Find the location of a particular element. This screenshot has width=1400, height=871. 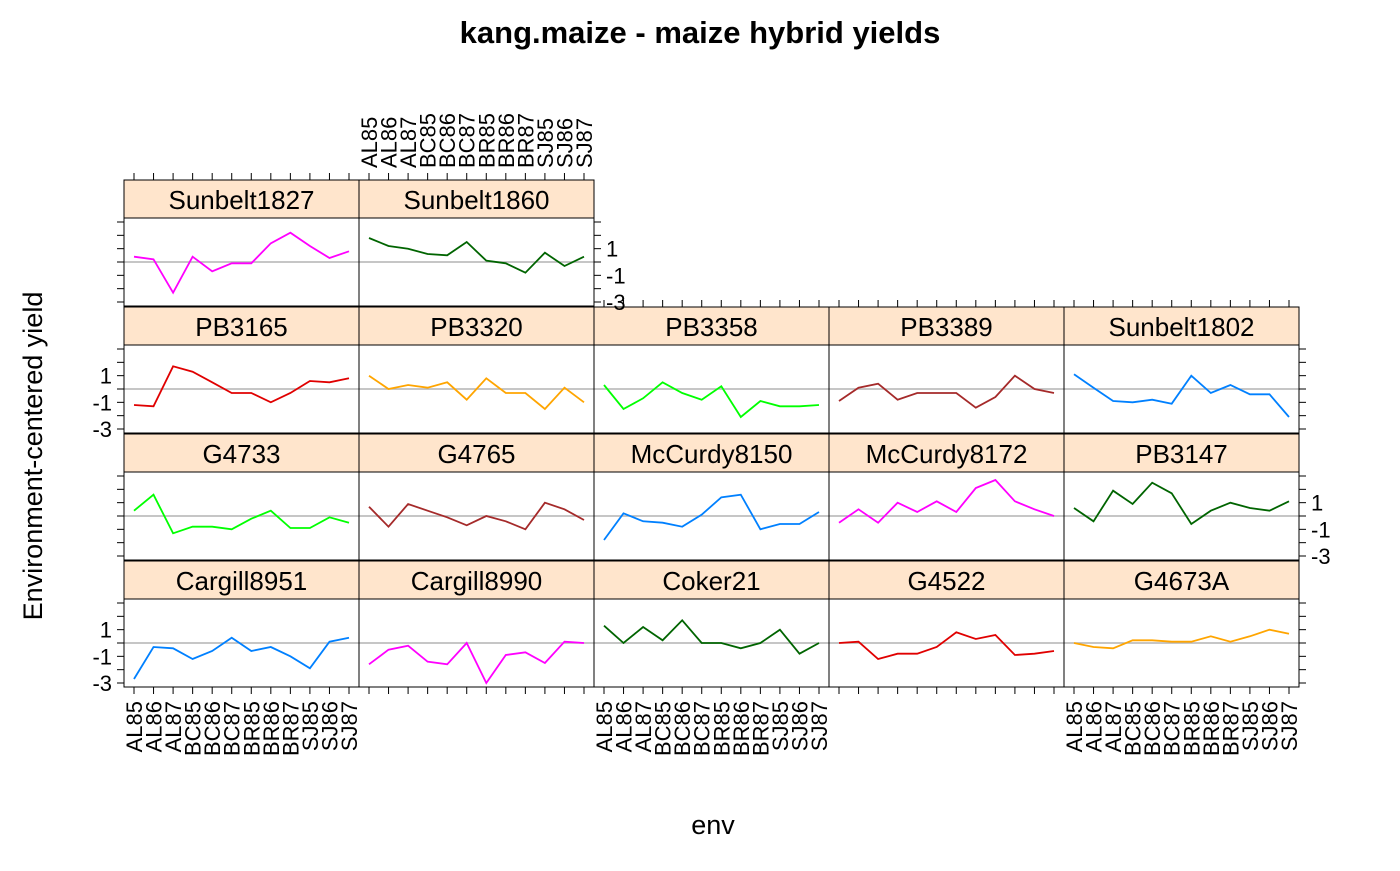

series-line-Sunbelt1860 is located at coordinates (476, 255).